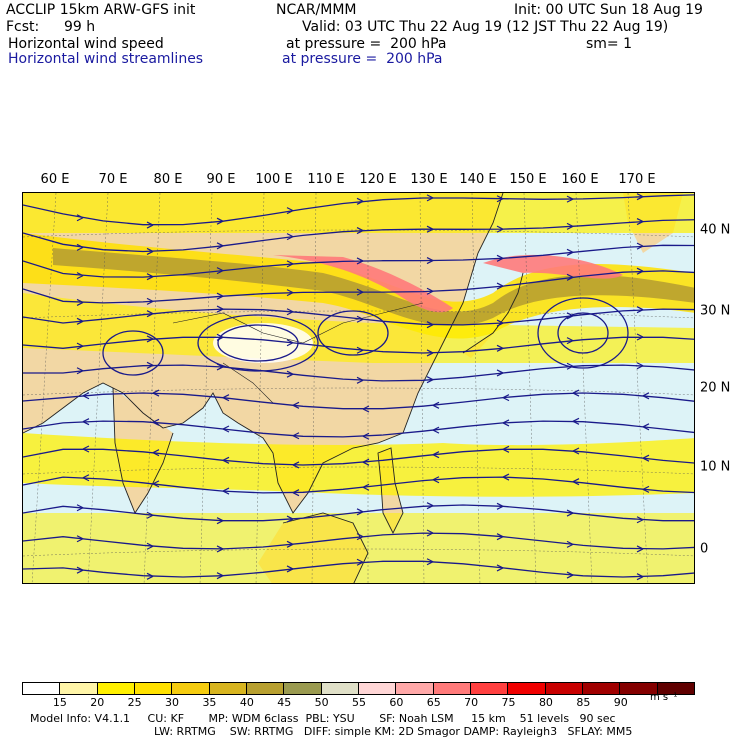 The width and height of the screenshot is (740, 740). I want to click on colorbar-tick-label: 20, so click(97, 702).